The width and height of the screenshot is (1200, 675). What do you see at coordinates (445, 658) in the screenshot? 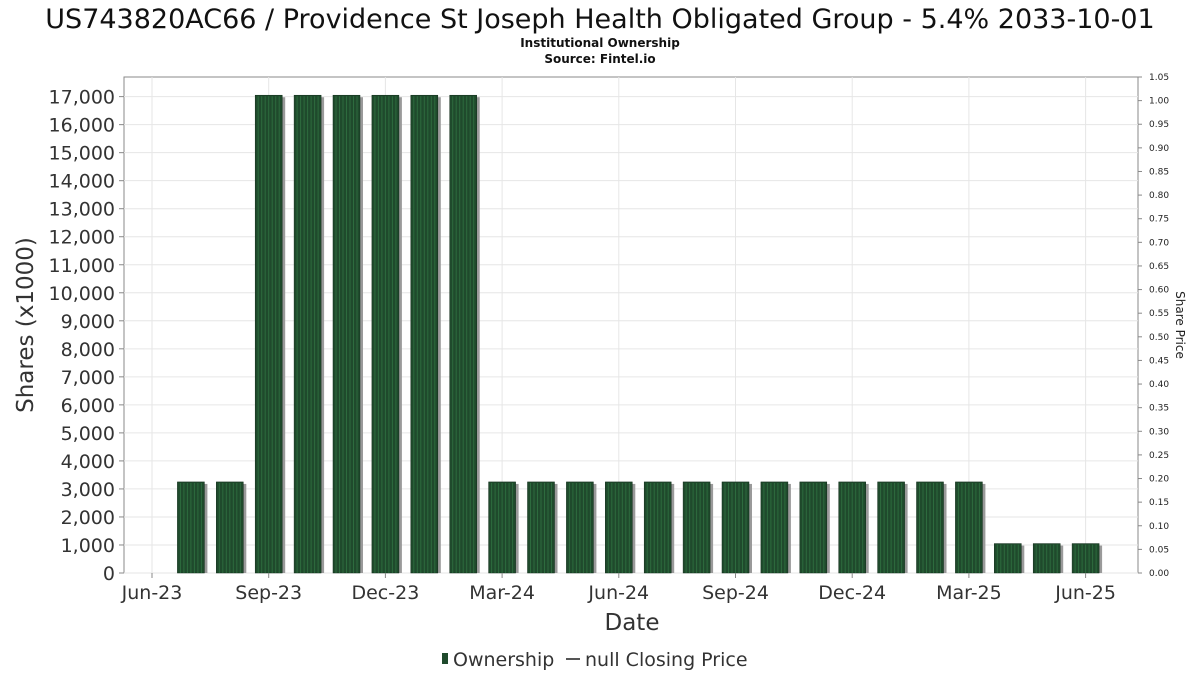
I see `legend-ownership-swatch` at bounding box center [445, 658].